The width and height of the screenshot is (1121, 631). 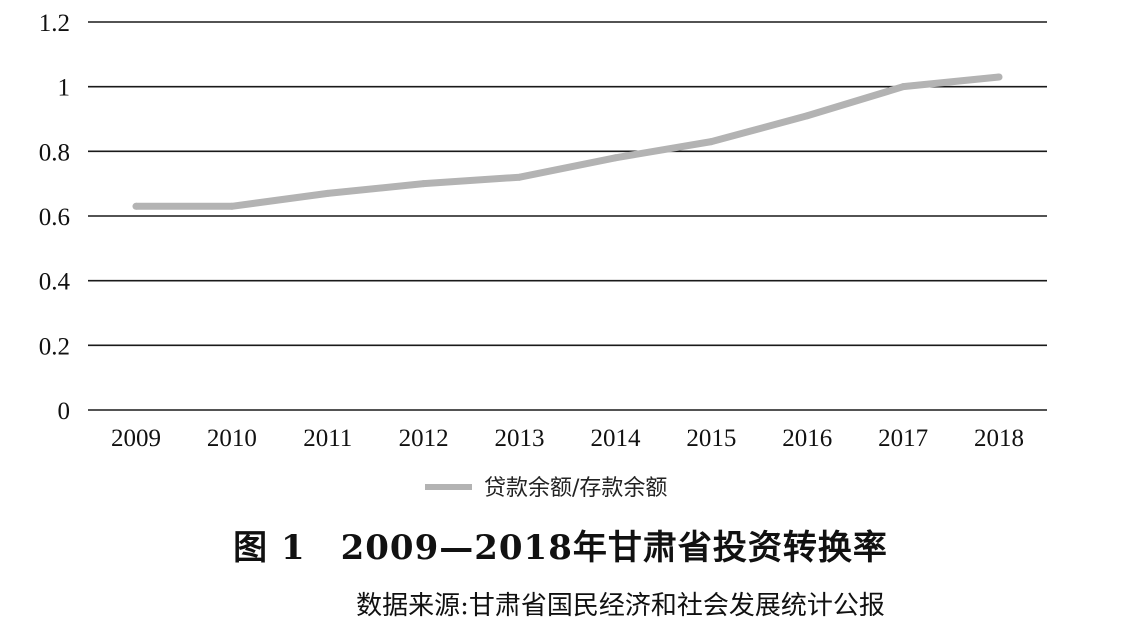 What do you see at coordinates (711, 438) in the screenshot?
I see `x-tick-label: 2015` at bounding box center [711, 438].